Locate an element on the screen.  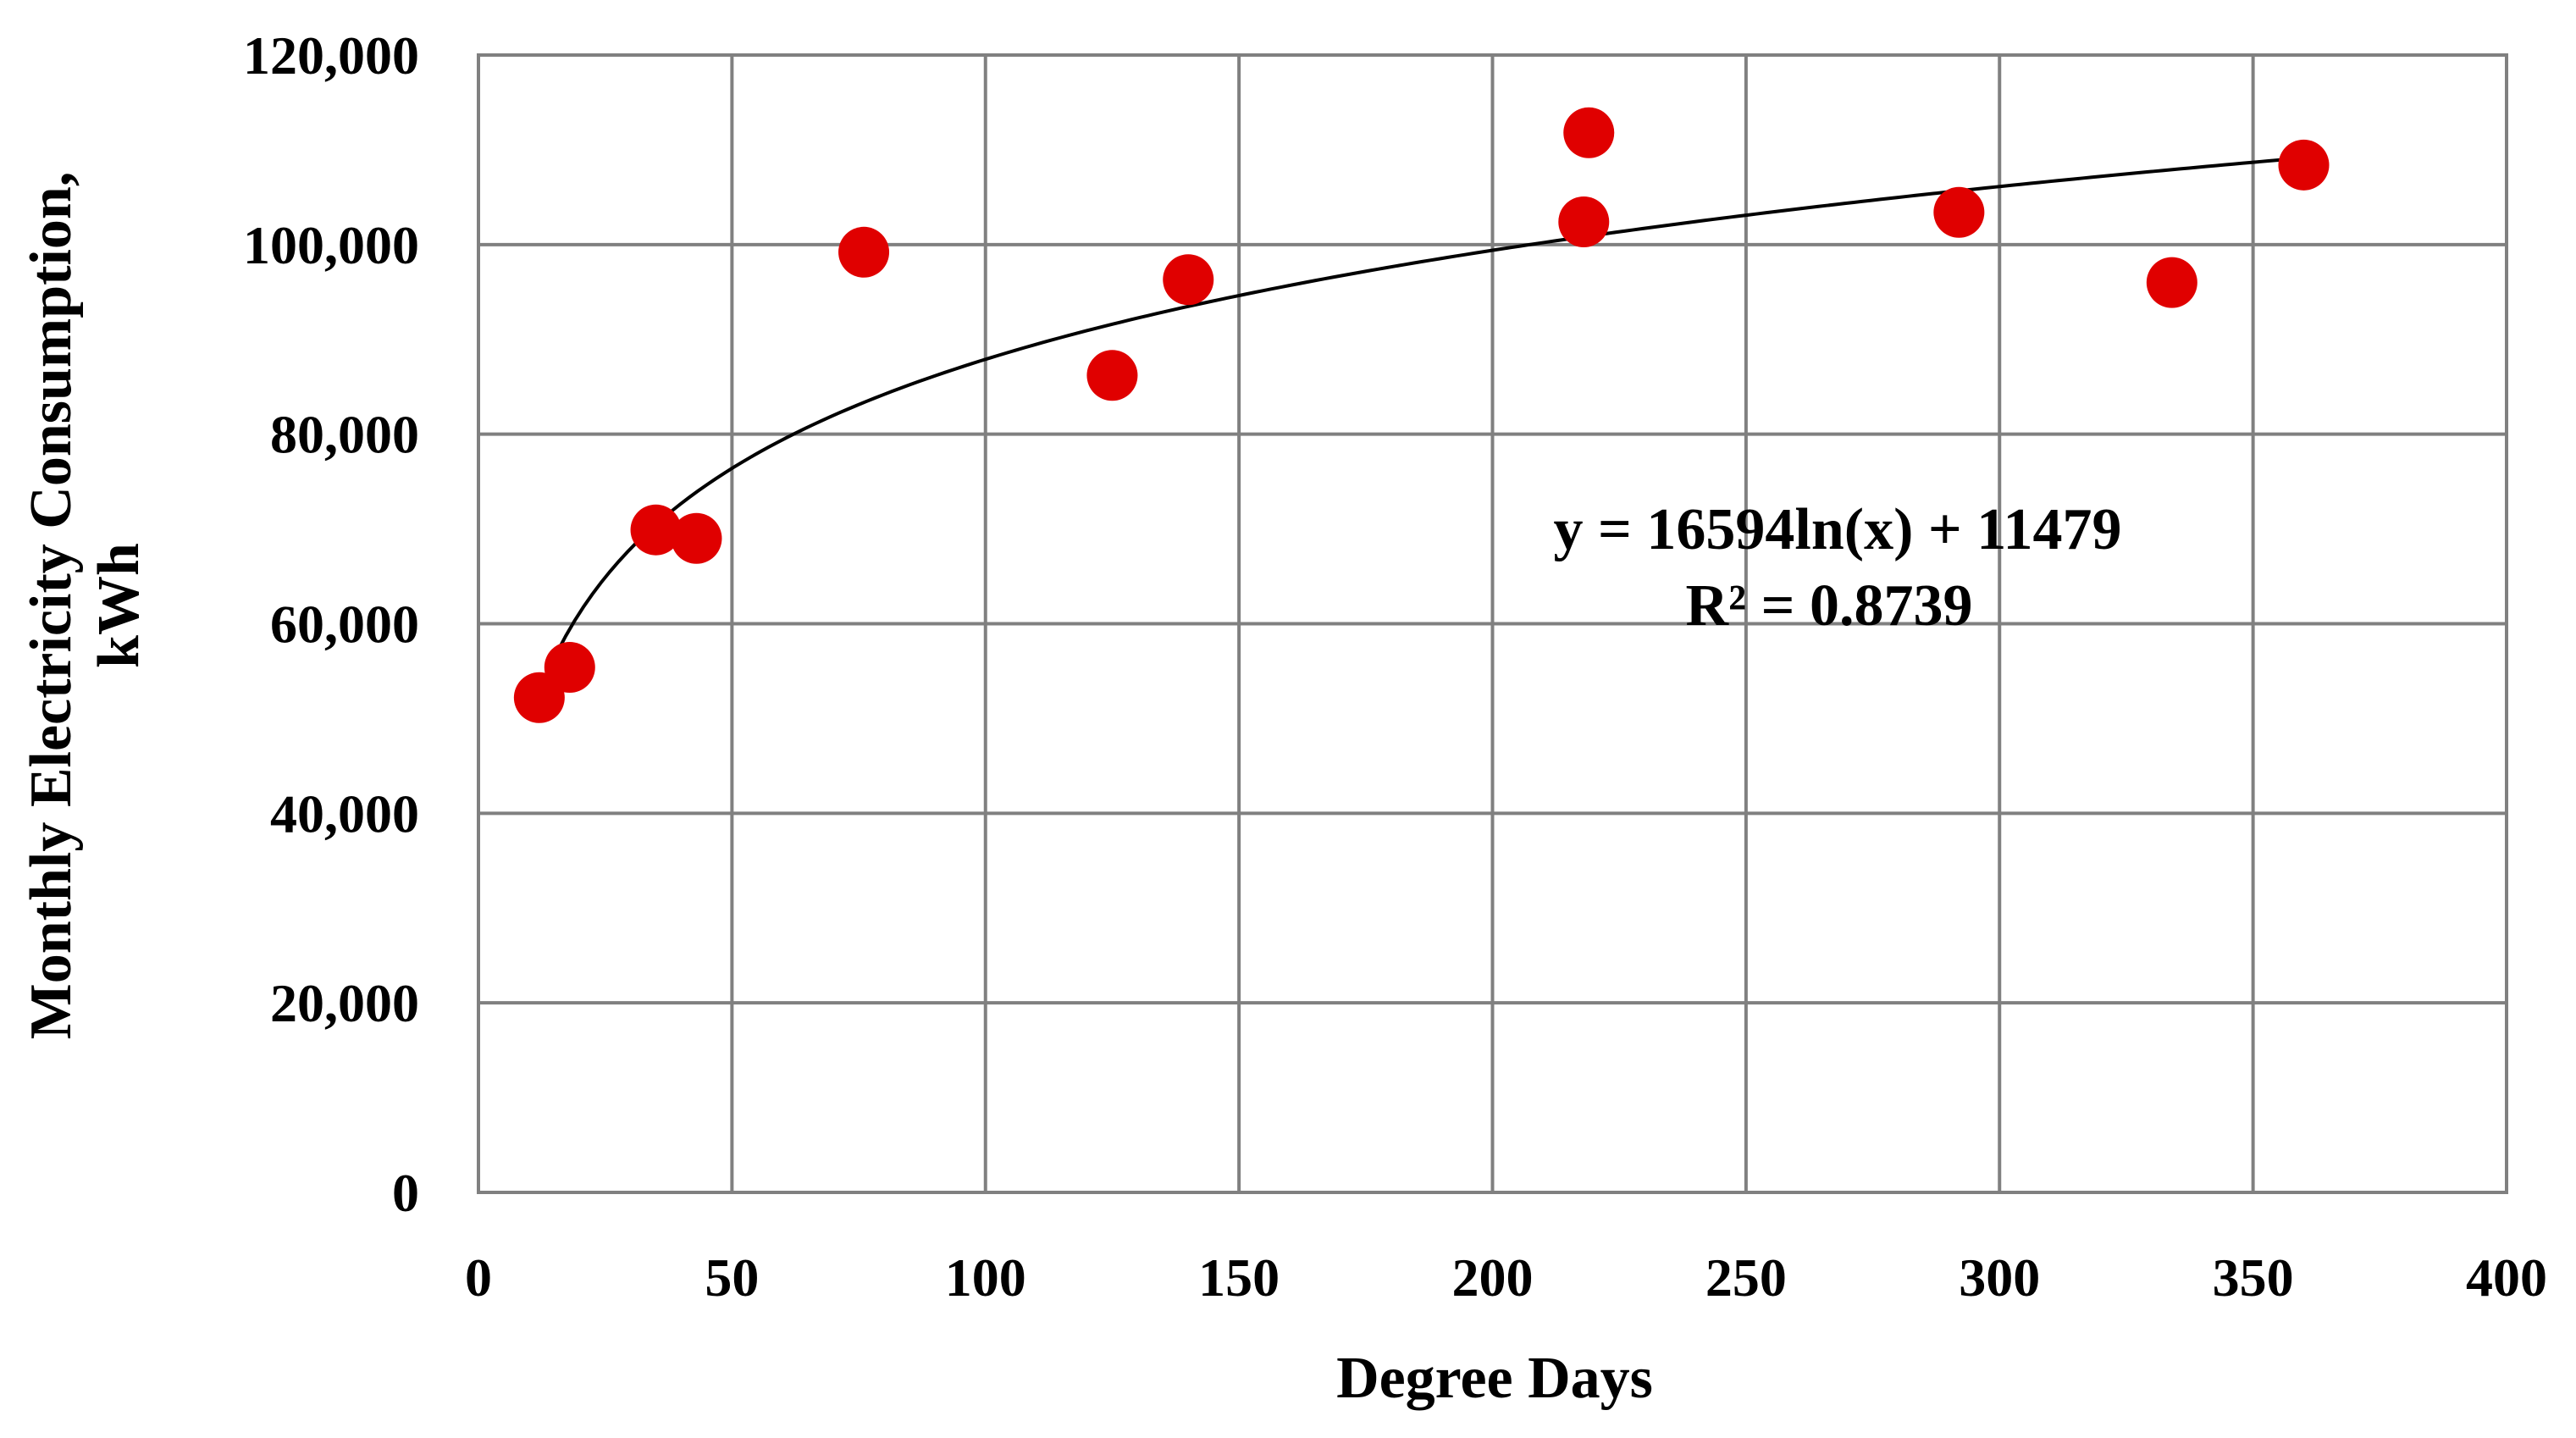
x-tick-label: 400 is located at coordinates (2506, 1277).